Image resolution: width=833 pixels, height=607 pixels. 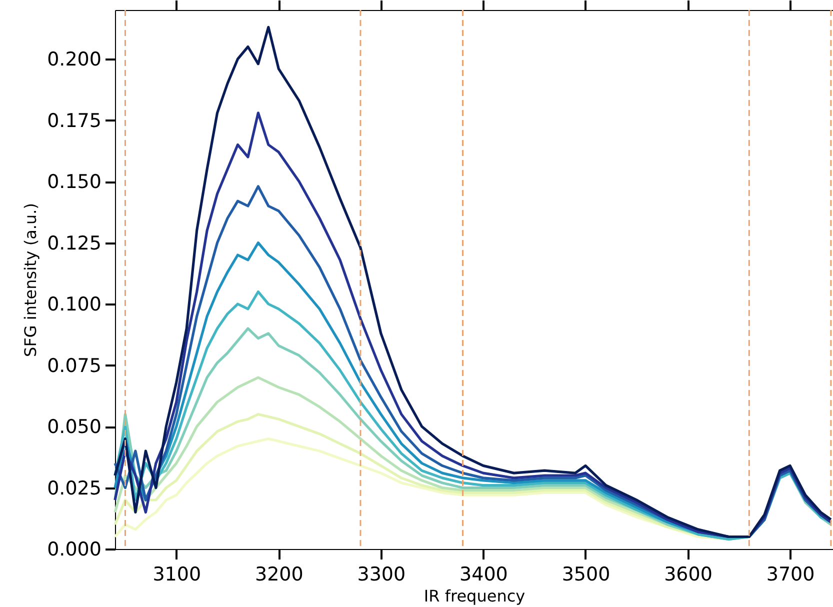 I want to click on y-tick-label: 0.100, so click(x=74, y=305).